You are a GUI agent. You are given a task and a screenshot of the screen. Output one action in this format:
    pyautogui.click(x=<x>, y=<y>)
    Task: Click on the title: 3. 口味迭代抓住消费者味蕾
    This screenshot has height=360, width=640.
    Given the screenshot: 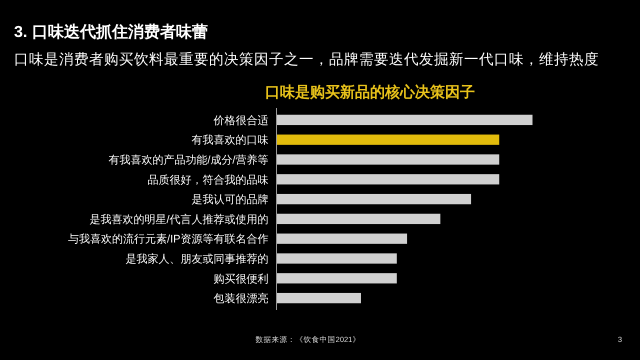 What is the action you would take?
    pyautogui.click(x=111, y=32)
    